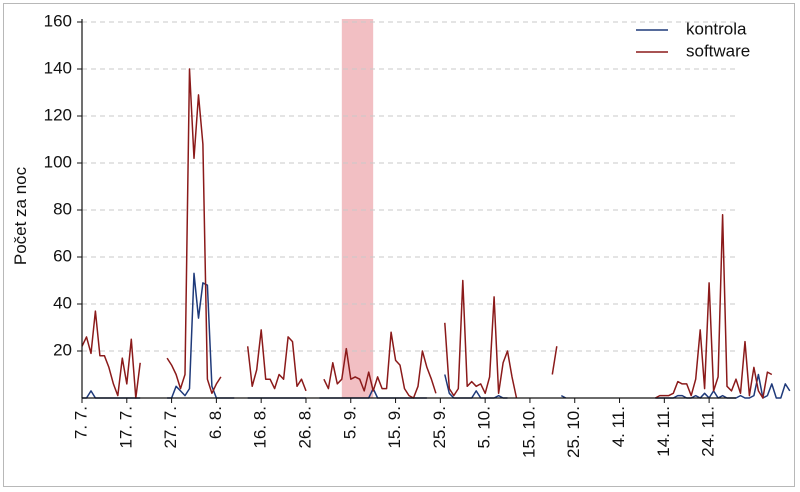  What do you see at coordinates (394, 427) in the screenshot?
I see `x-tick-label-7: 15. 9.` at bounding box center [394, 427].